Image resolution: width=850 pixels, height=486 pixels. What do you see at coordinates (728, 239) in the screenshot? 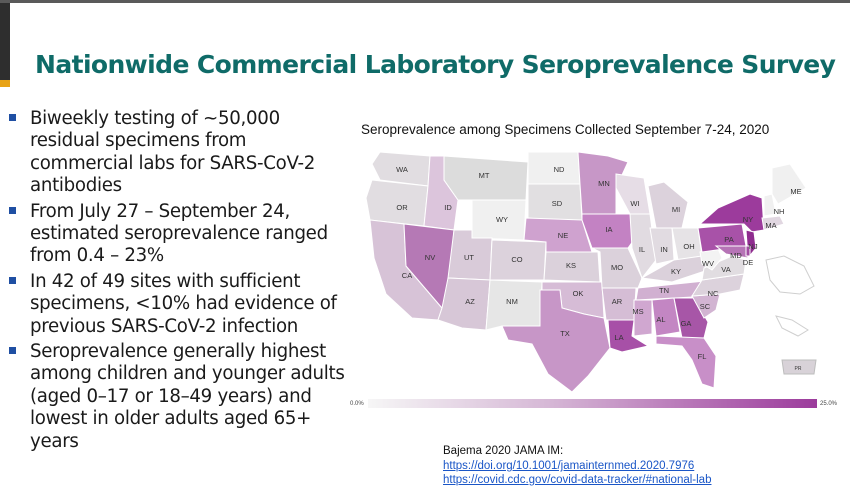
I see `label-pa: PA` at bounding box center [728, 239].